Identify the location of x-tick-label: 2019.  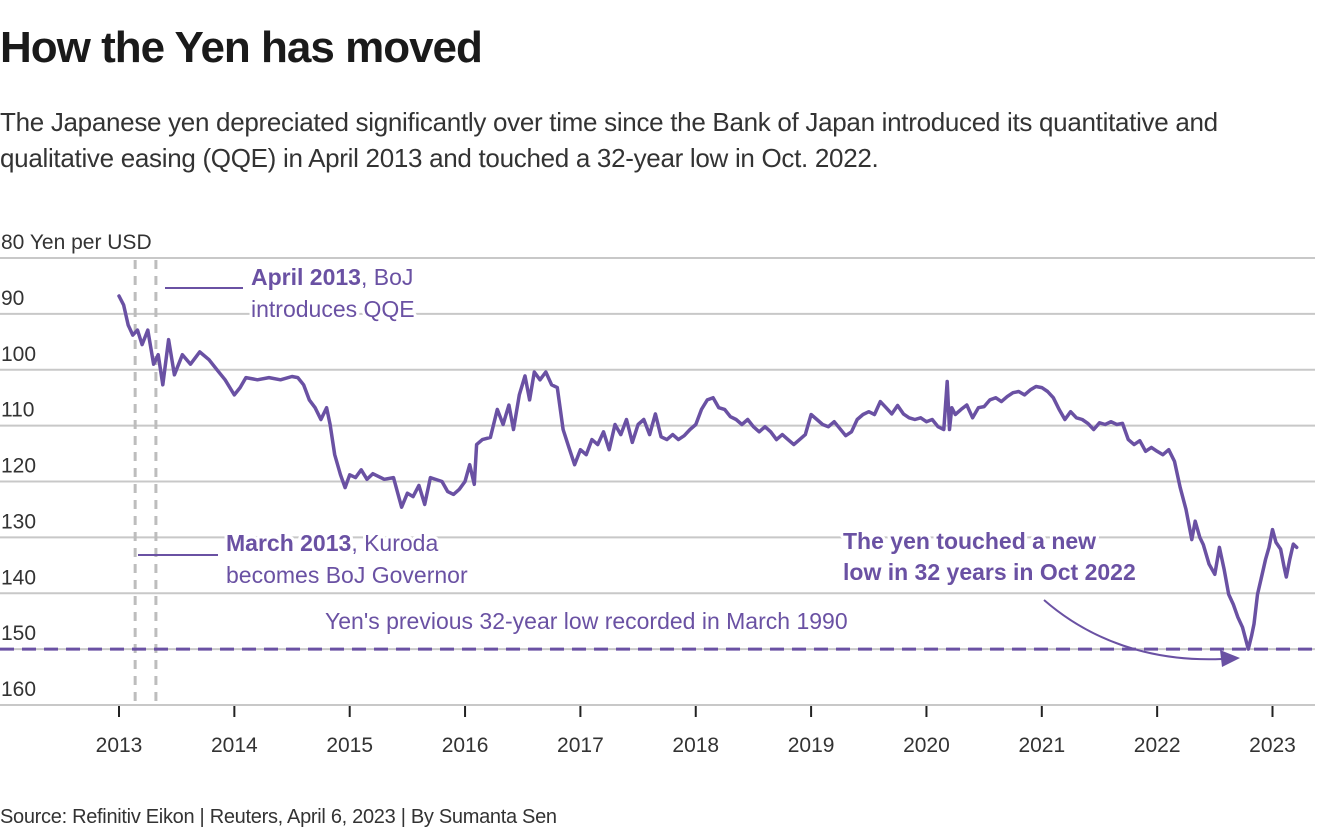
(811, 745).